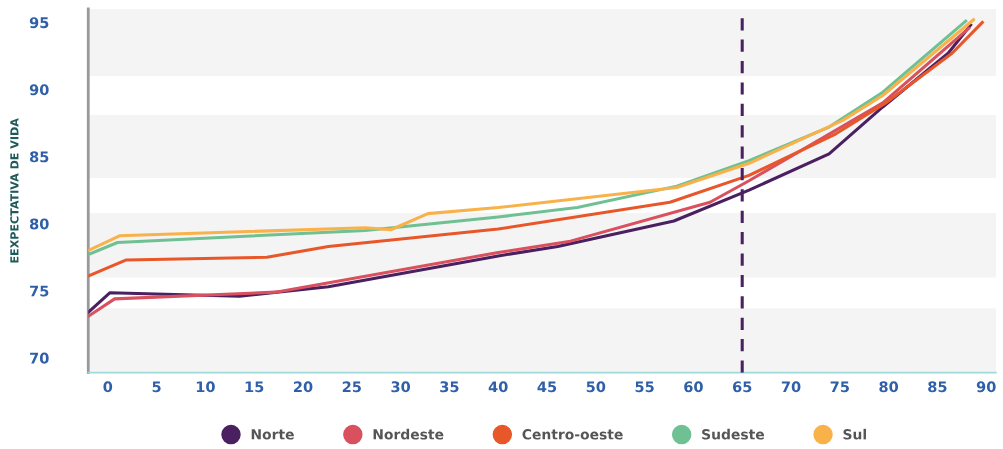 Image resolution: width=1003 pixels, height=449 pixels. Describe the element at coordinates (733, 434) in the screenshot. I see `legend-label: Sudeste` at that location.